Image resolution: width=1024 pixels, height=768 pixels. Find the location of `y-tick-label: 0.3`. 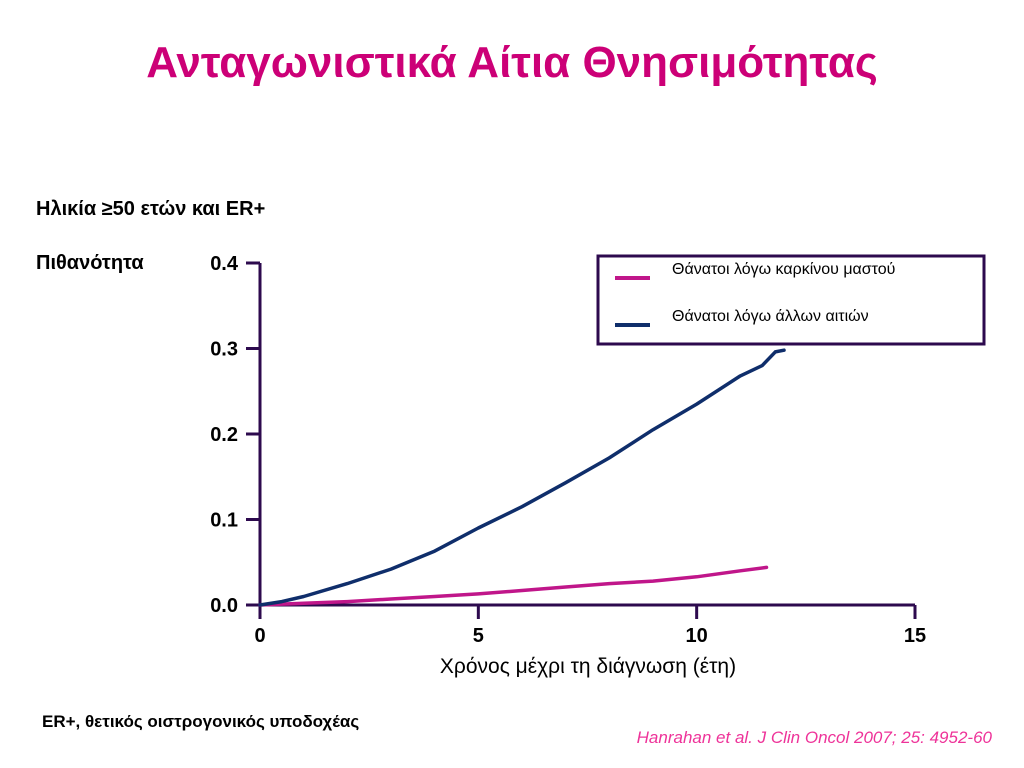

y-tick-label: 0.3 is located at coordinates (224, 350).